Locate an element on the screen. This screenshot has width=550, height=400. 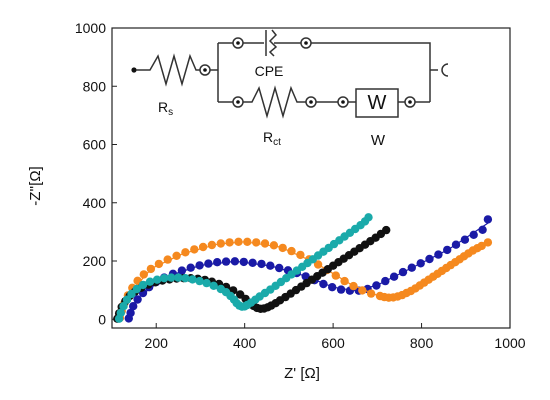
circuit-start-dot is located at coordinates (134, 70).